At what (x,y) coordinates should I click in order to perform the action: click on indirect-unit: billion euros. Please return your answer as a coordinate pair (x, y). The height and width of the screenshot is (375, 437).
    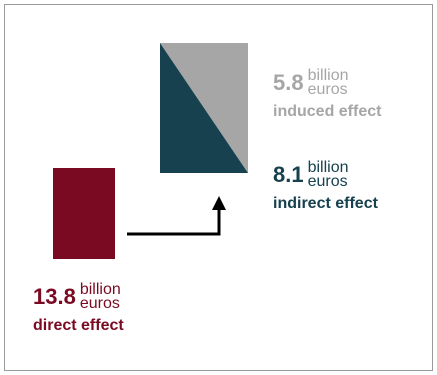
    Looking at the image, I should click on (328, 174).